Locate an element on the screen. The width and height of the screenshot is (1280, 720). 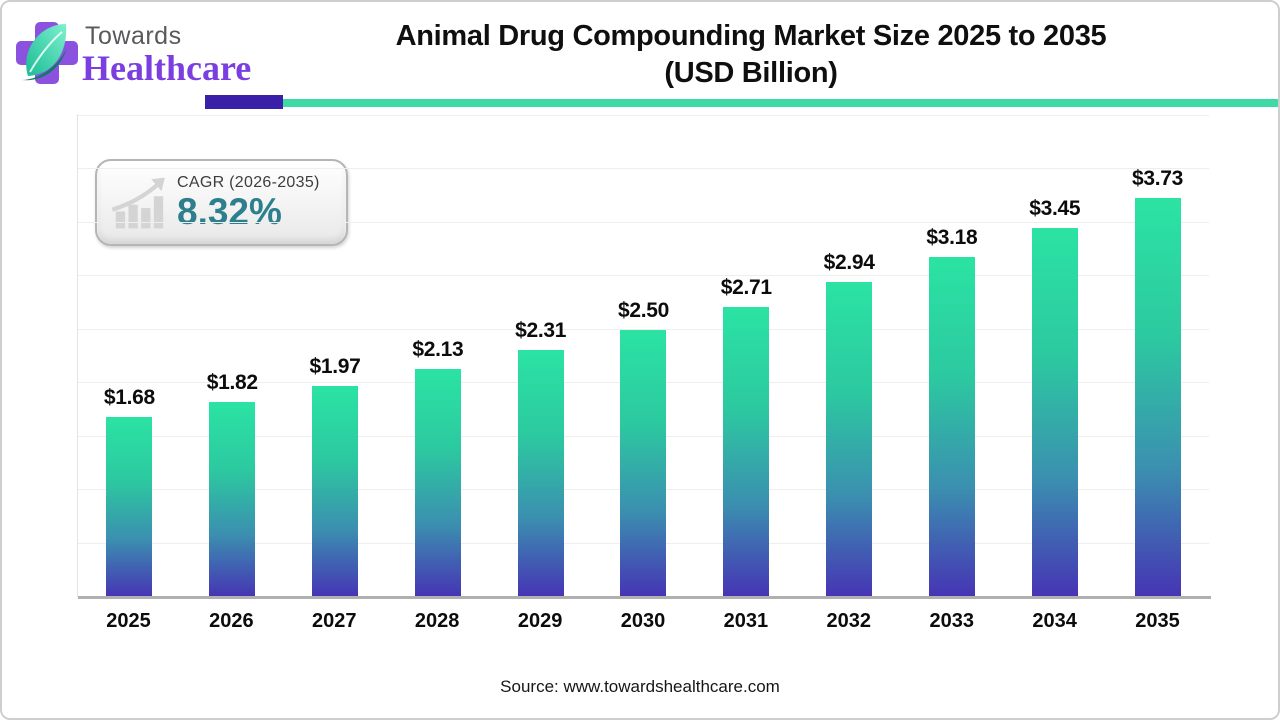
bar-value-label: $2.13 is located at coordinates (438, 350).